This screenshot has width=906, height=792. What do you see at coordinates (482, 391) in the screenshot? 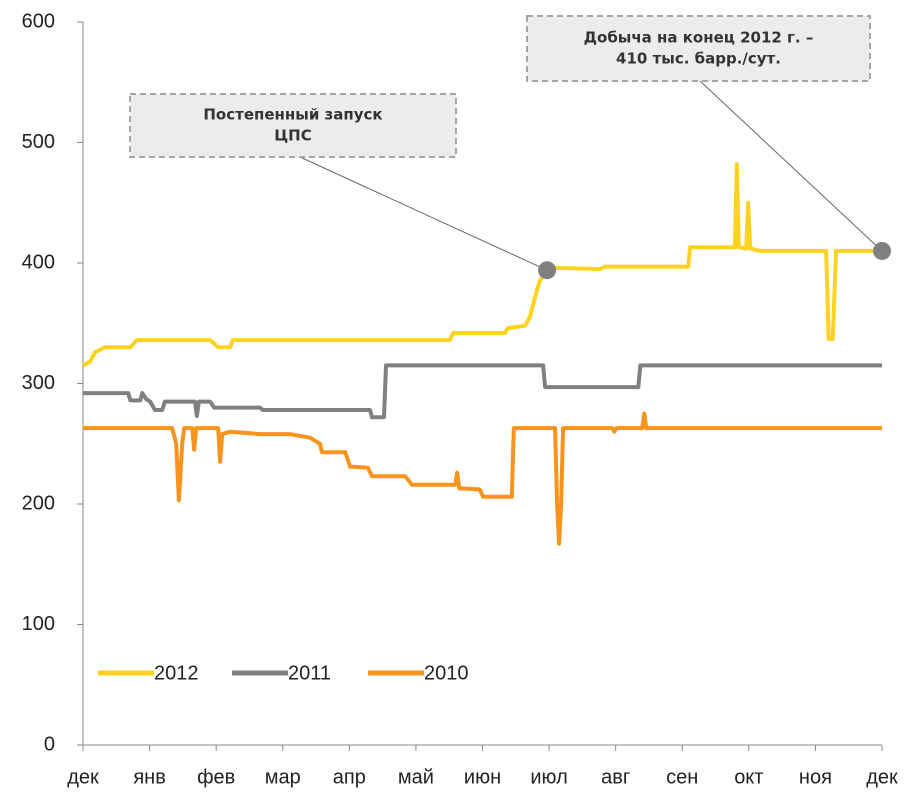
I see `series-line` at bounding box center [482, 391].